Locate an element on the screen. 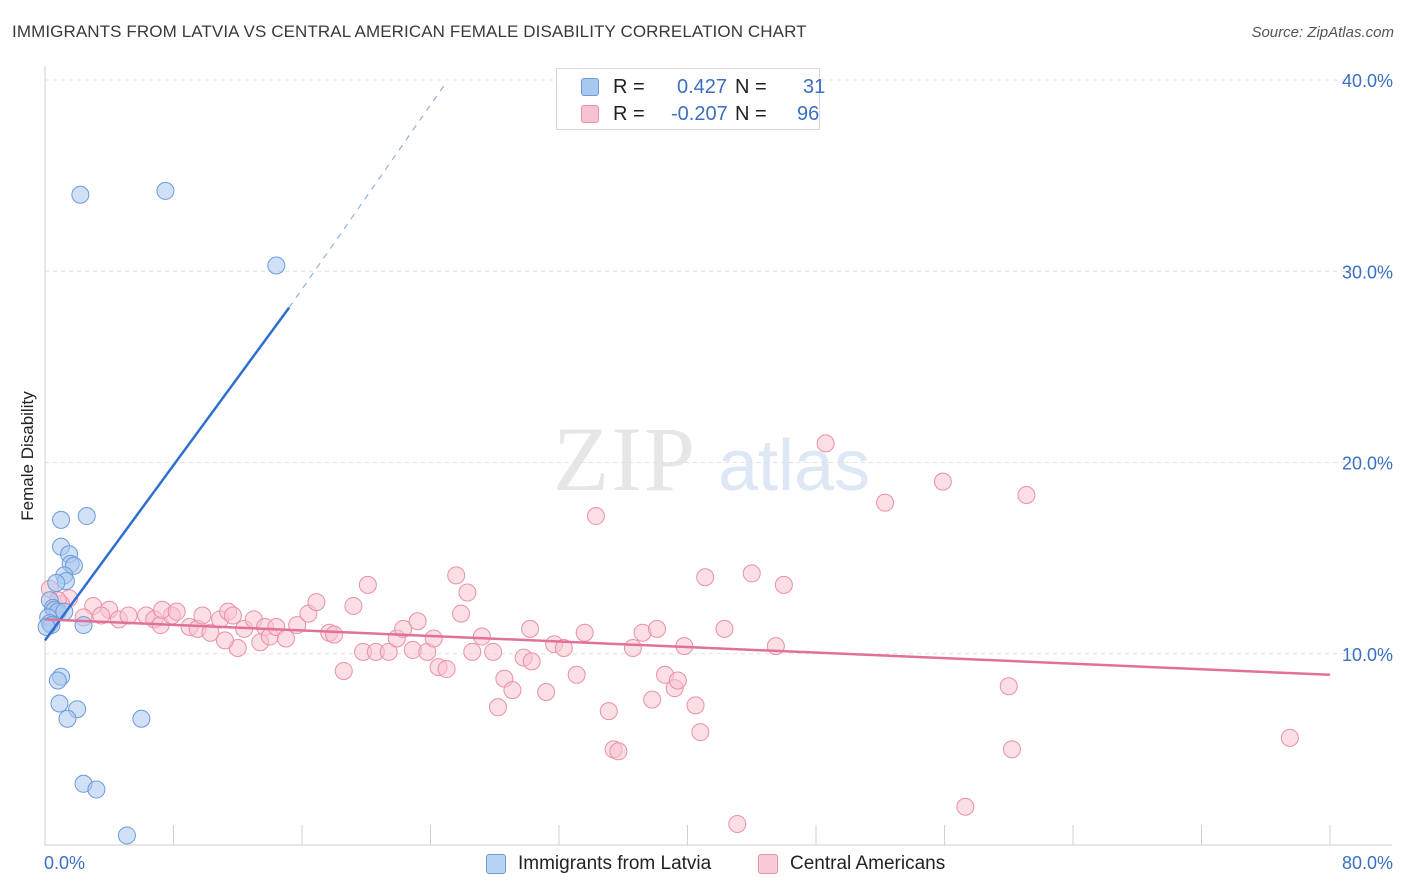 The width and height of the screenshot is (1406, 892). y-tick-label: 30.0% is located at coordinates (1367, 272).